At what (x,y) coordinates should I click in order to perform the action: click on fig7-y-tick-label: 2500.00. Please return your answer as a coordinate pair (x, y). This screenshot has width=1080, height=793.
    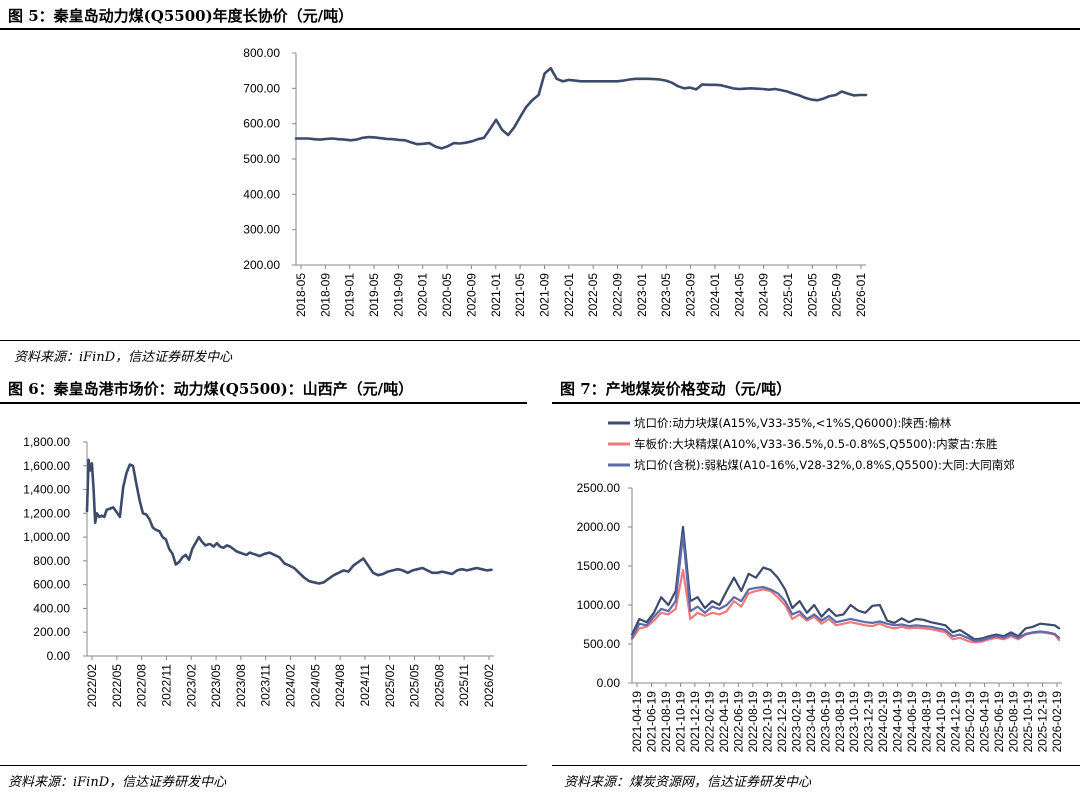
    Looking at the image, I should click on (599, 488).